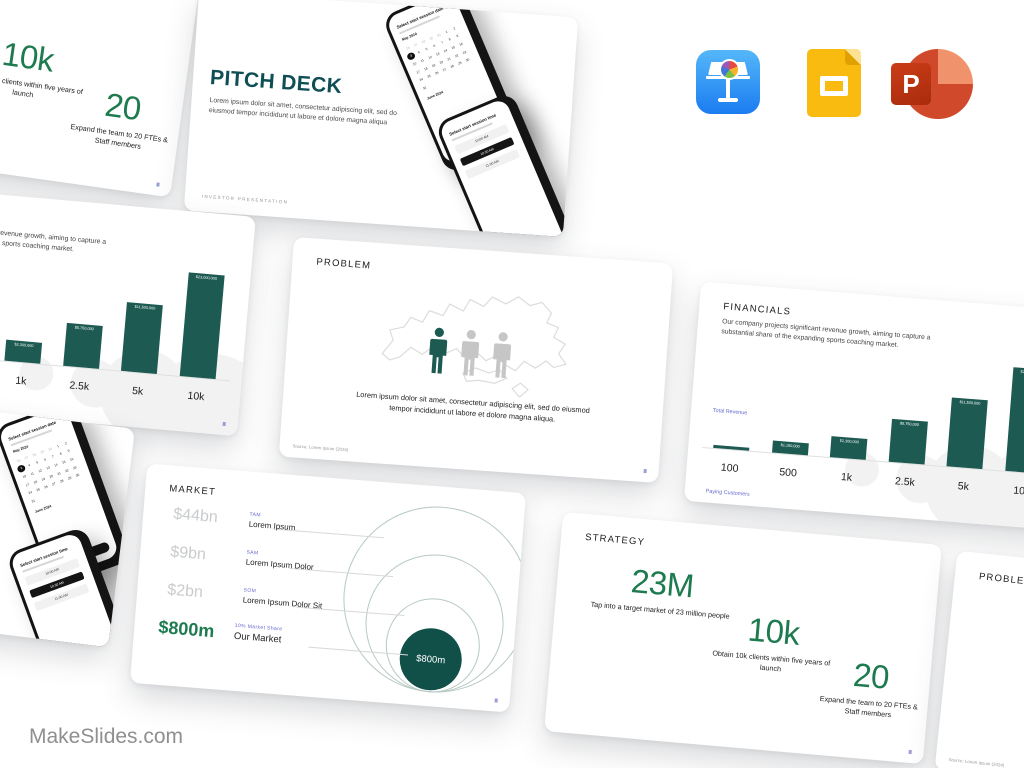 This screenshot has height=768, width=1024. What do you see at coordinates (438, 350) in the screenshot?
I see `person-icon-highlighted` at bounding box center [438, 350].